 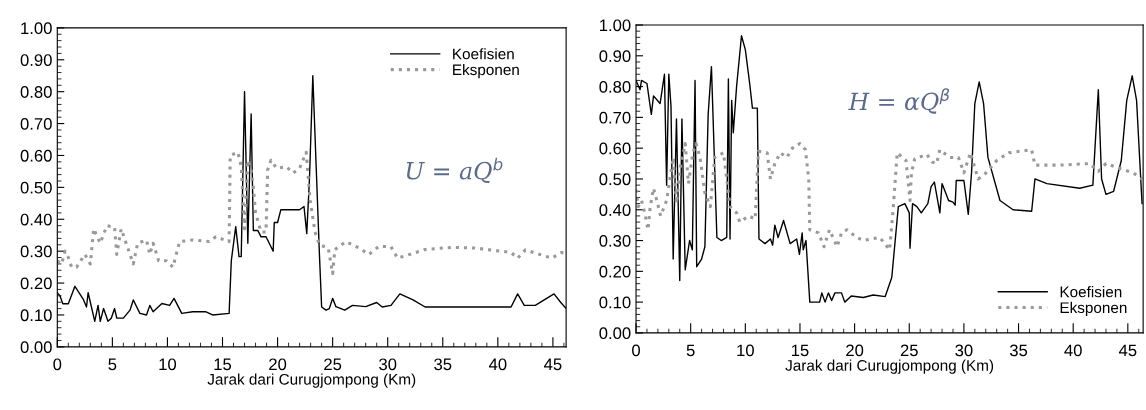 I want to click on annotation: H = αQ$^{β}$, so click(x=899, y=101).